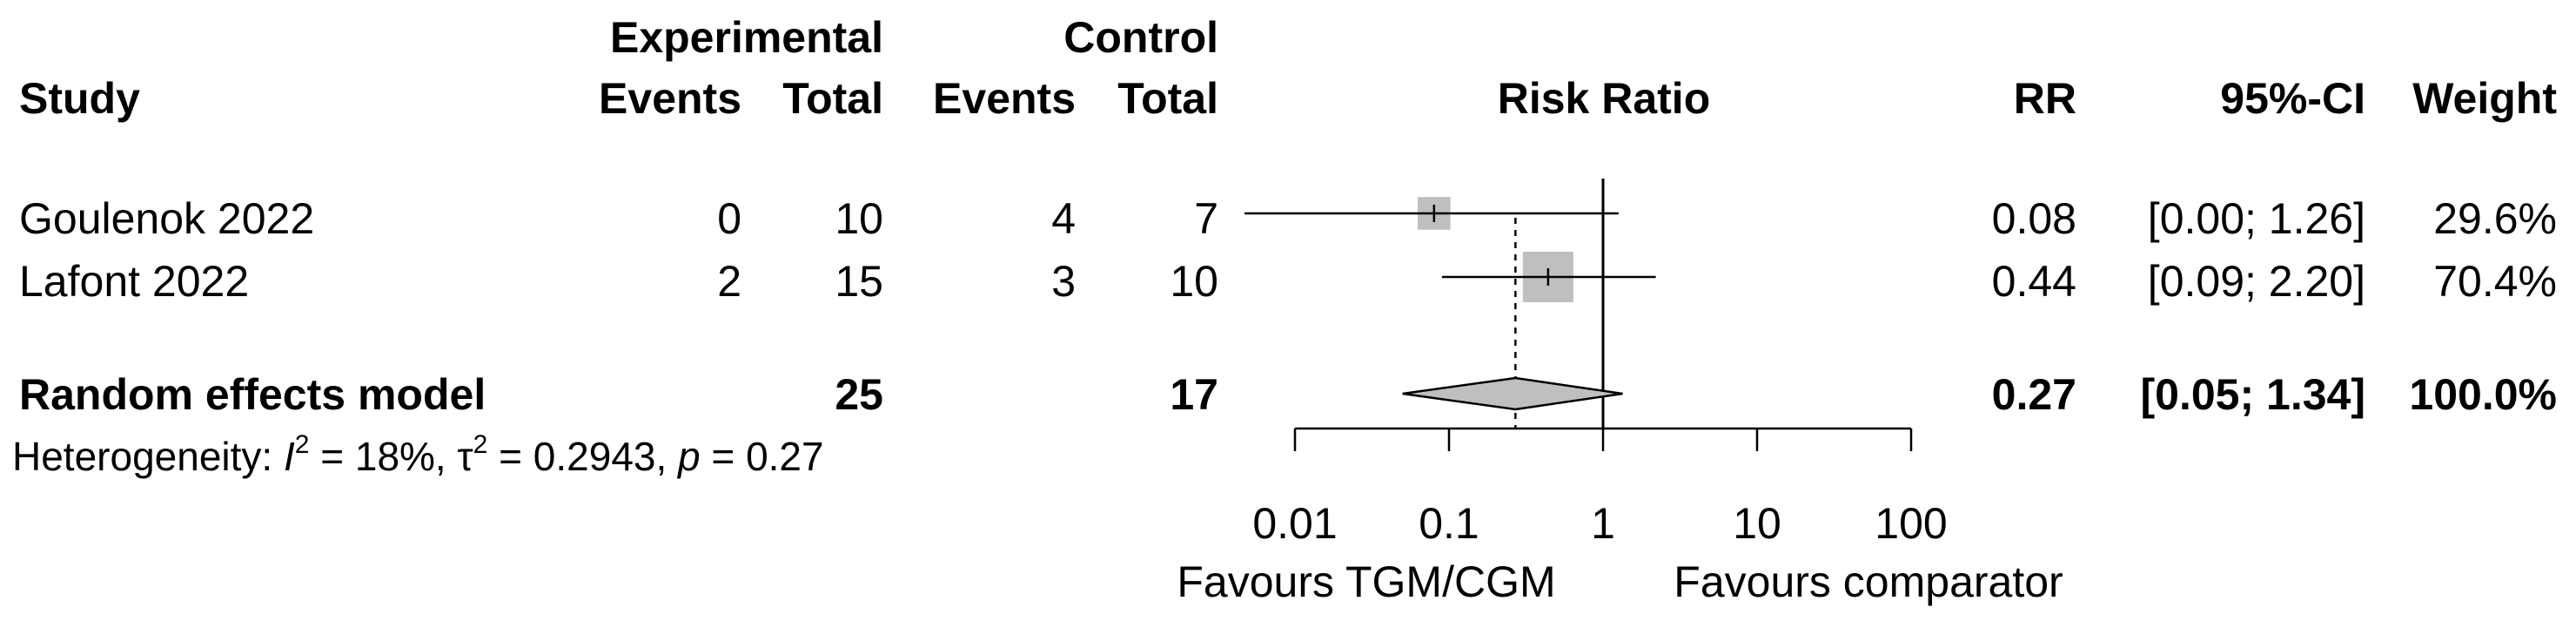 The height and width of the screenshot is (621, 2576). I want to click on pooled-label: Random effects model, so click(252, 394).